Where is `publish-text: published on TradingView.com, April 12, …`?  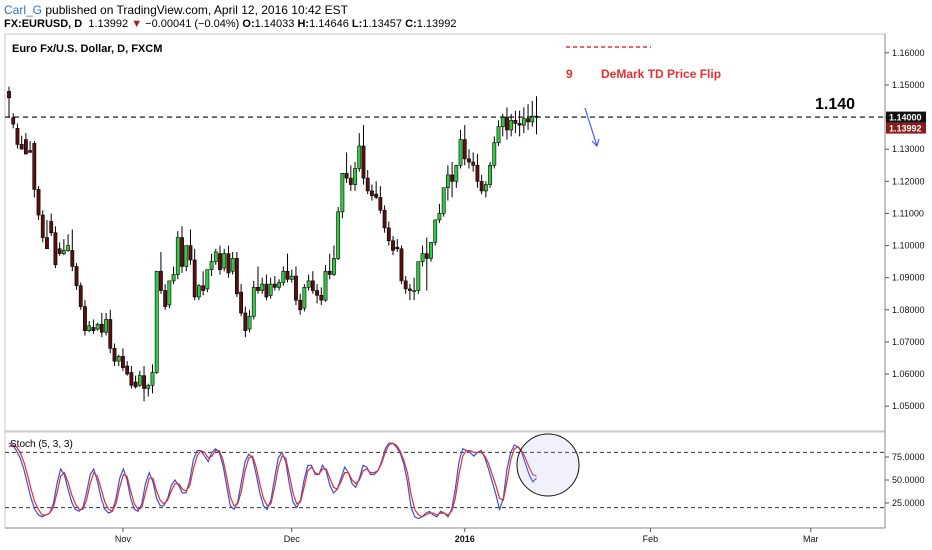 publish-text: published on TradingView.com, April 12, … is located at coordinates (195, 10).